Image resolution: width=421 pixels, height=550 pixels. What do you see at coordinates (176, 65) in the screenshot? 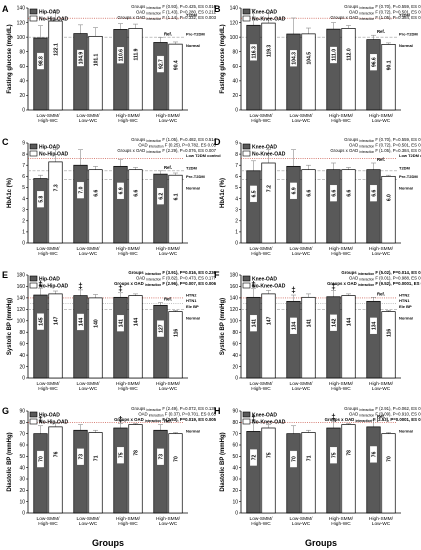
I see `value-label: 90.4` at bounding box center [176, 65].